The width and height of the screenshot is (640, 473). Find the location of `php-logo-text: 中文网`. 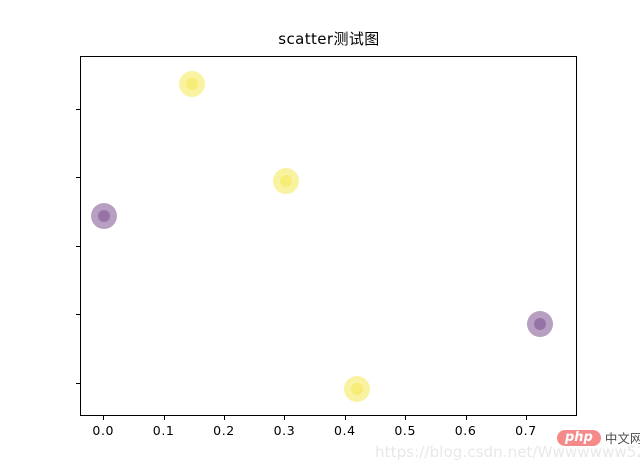

php-logo-text: 中文网 is located at coordinates (622, 438).